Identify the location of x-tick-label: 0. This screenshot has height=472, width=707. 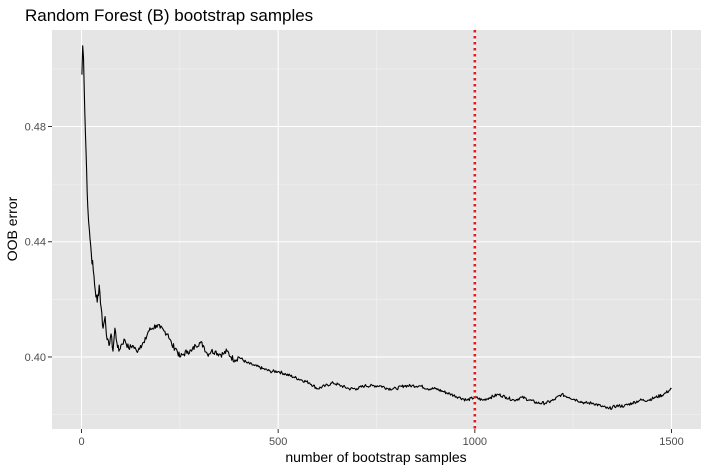
(81, 442).